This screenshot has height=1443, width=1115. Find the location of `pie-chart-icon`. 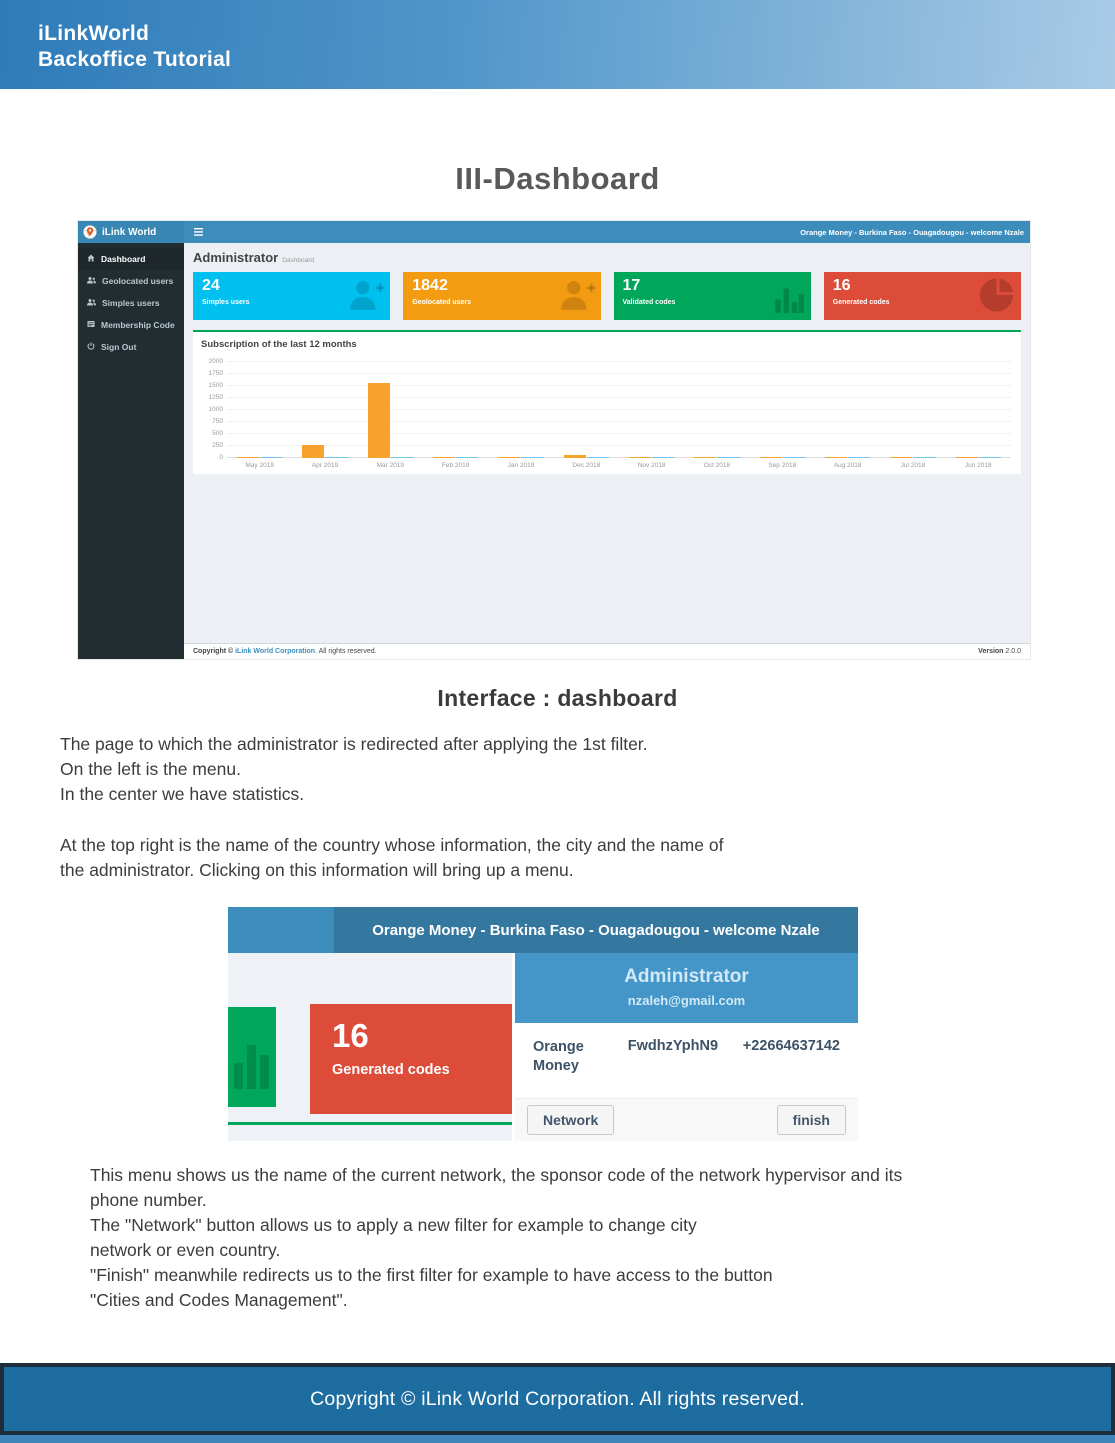

pie-chart-icon is located at coordinates (998, 297).